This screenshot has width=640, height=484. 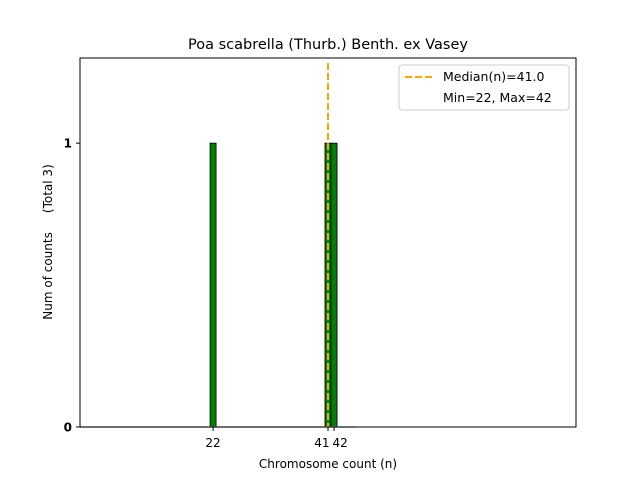 What do you see at coordinates (321, 443) in the screenshot?
I see `x-tick-label: 41` at bounding box center [321, 443].